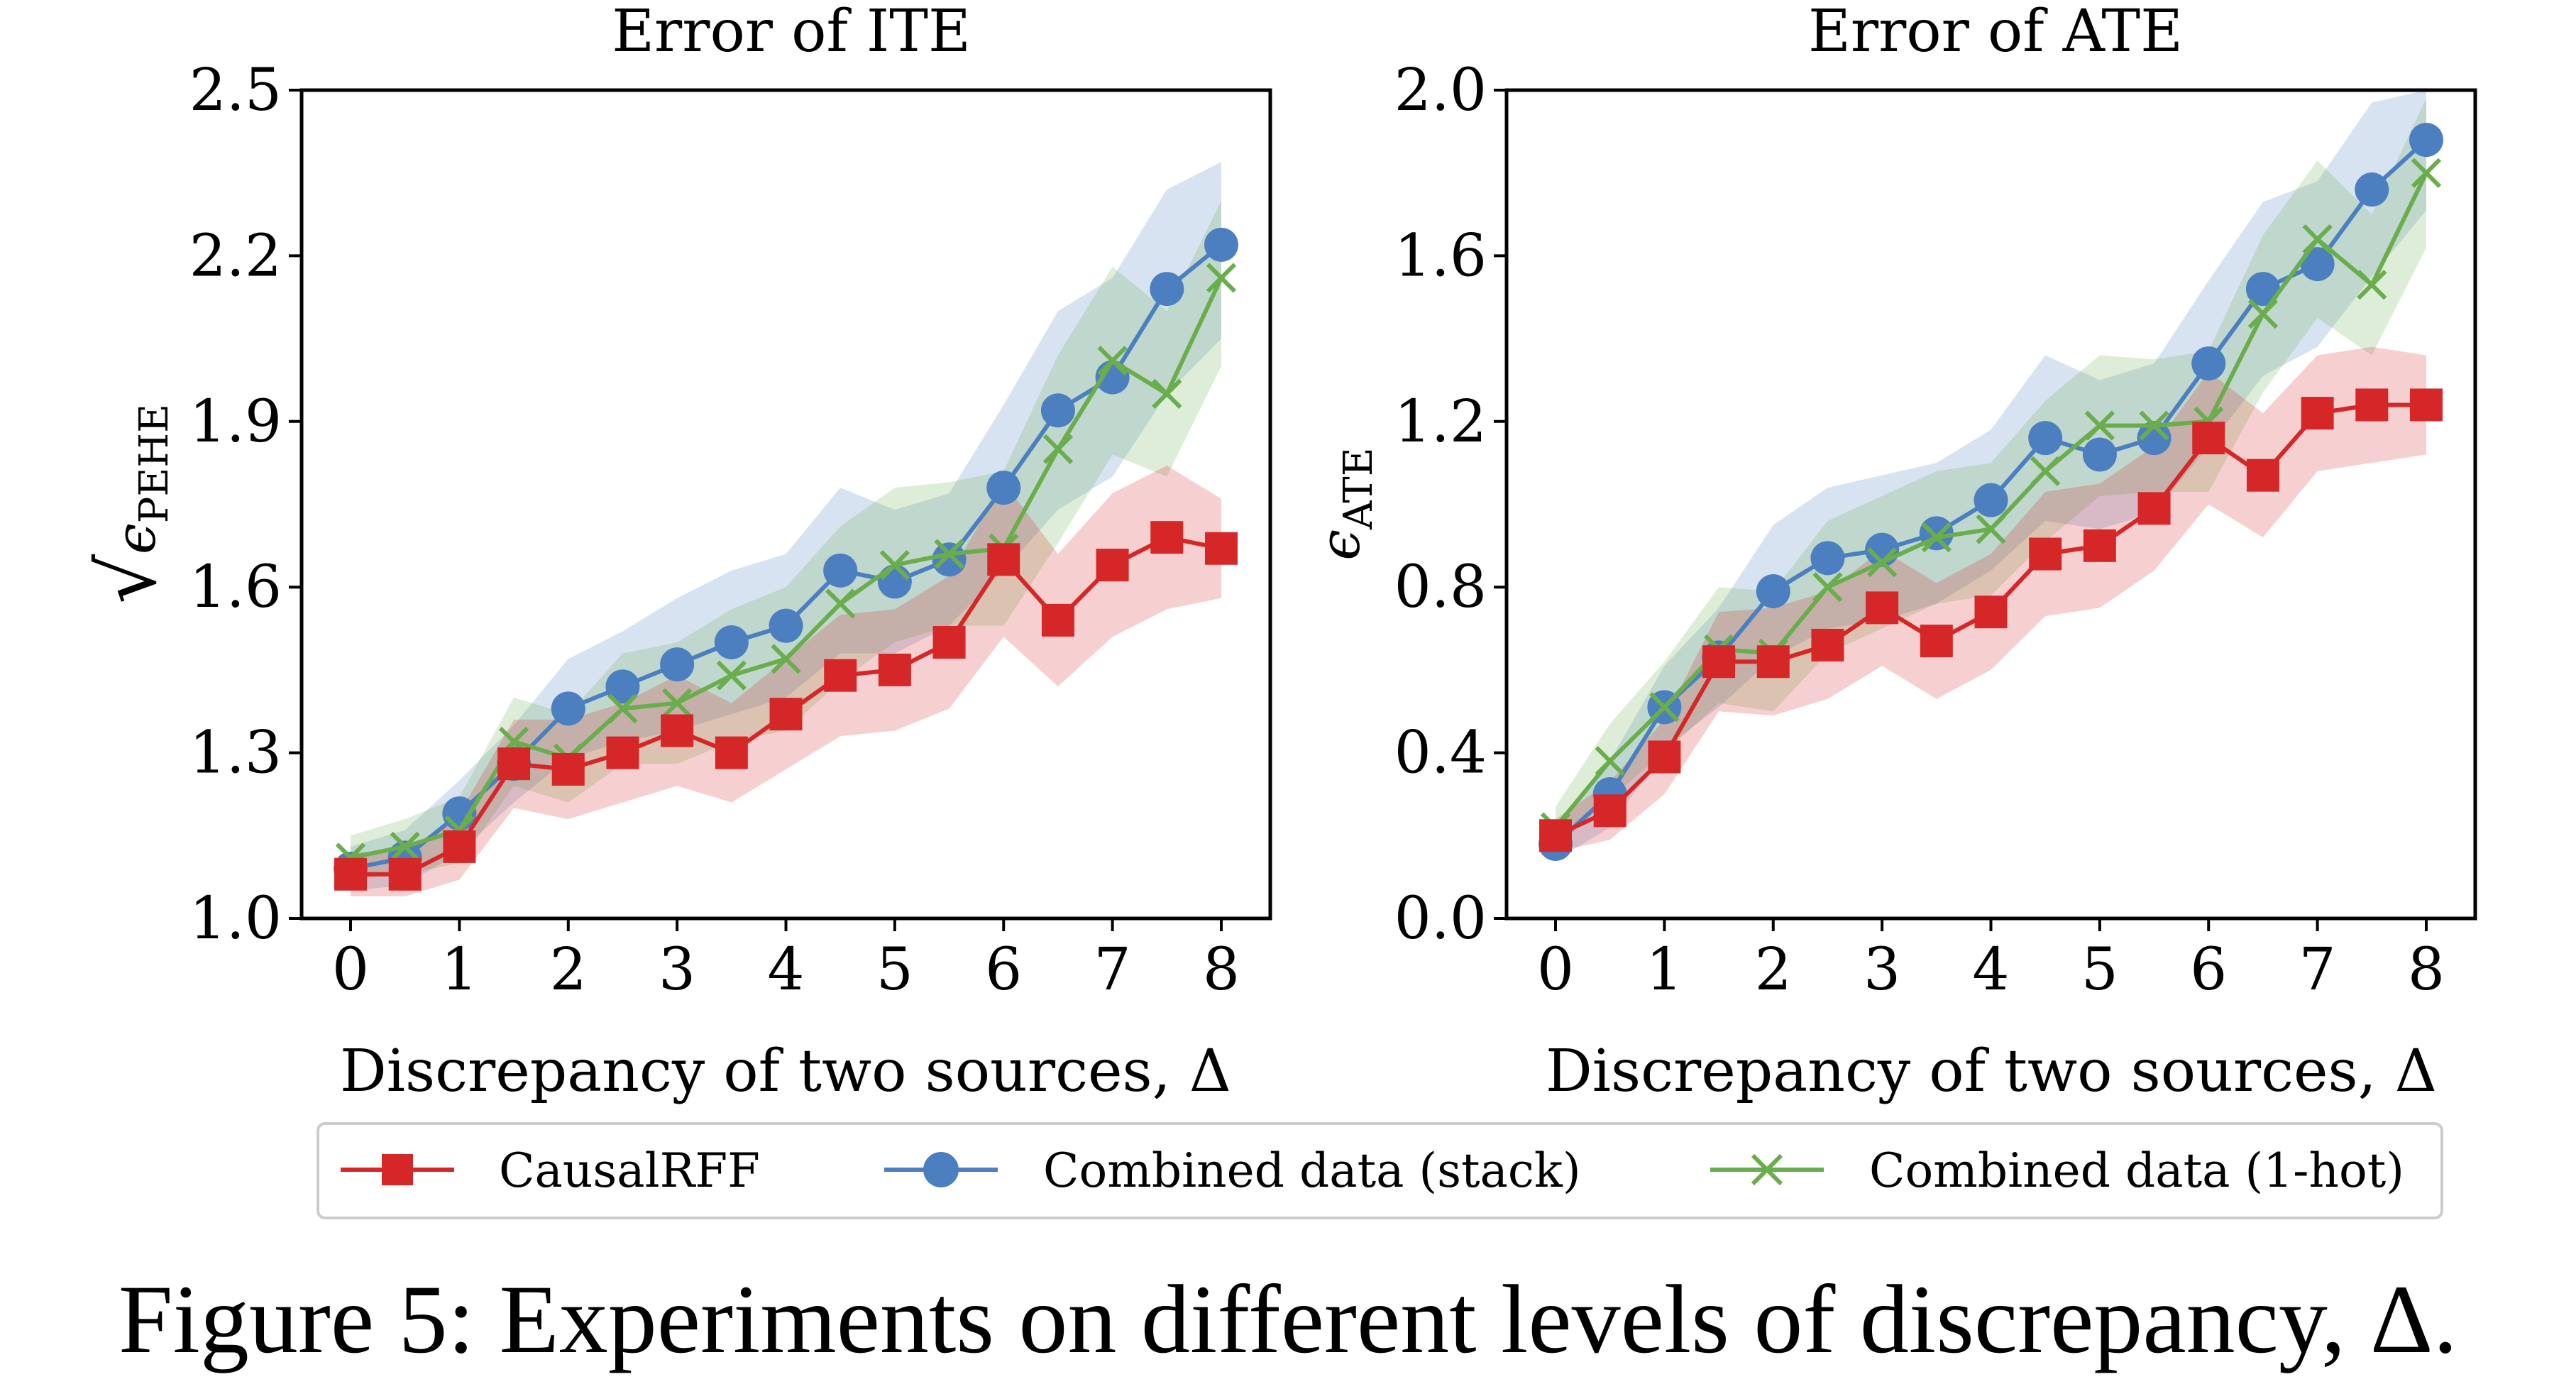 This screenshot has width=2576, height=1389. What do you see at coordinates (1312, 1170) in the screenshot?
I see `legend-label-stack: Combined data (stack)` at bounding box center [1312, 1170].